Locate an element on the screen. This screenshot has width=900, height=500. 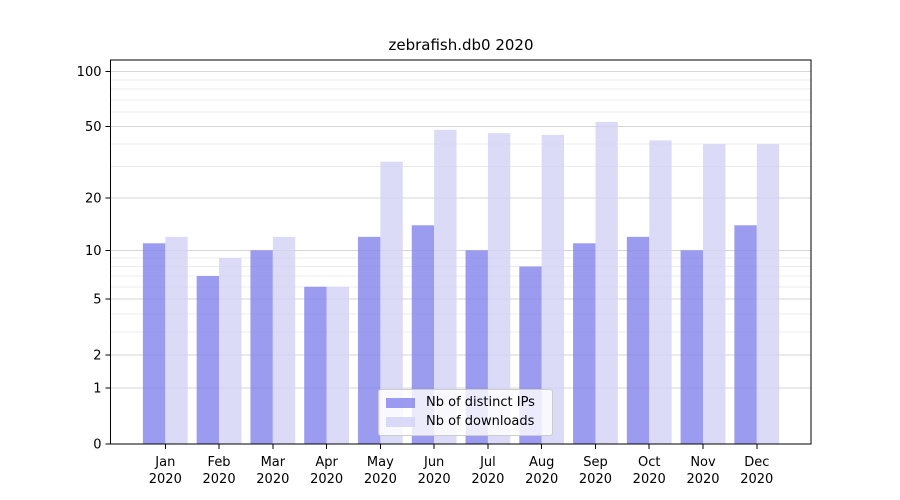
bar-downloads-Jul is located at coordinates (499, 288).